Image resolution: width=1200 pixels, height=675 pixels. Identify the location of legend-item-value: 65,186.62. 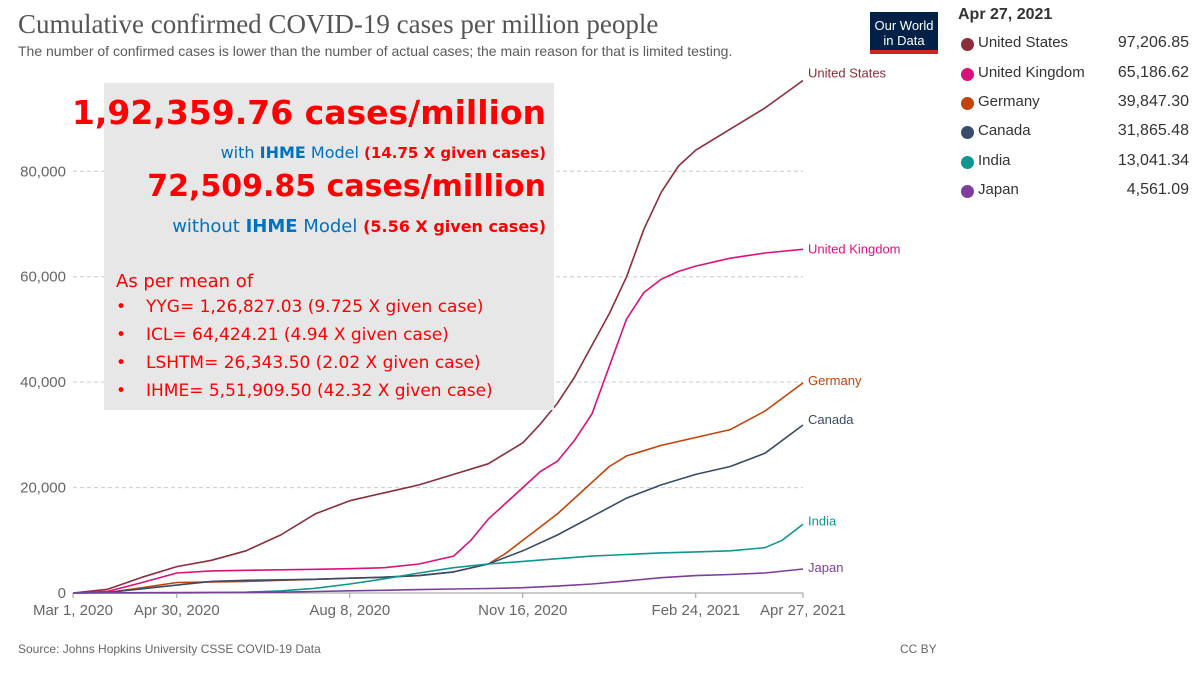
(1153, 72).